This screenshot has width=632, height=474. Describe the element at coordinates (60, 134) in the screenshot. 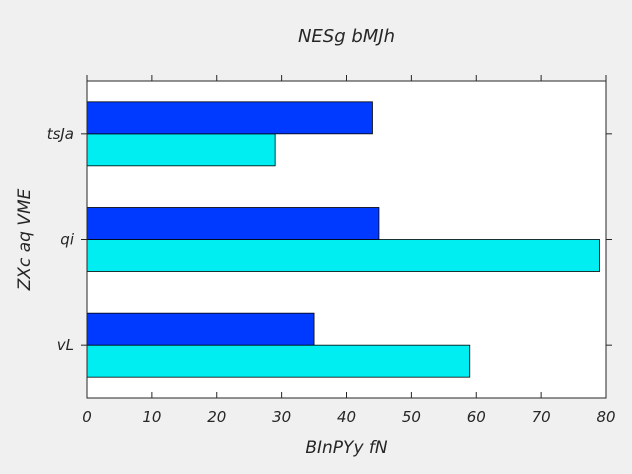

I see `y-tick-label: tsJa` at that location.